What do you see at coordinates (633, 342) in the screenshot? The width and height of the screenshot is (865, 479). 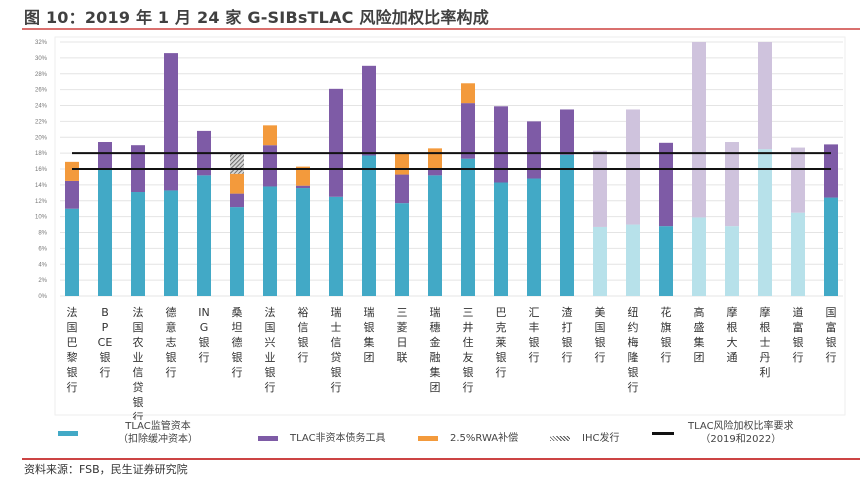 I see `x-tick-char: 梅` at bounding box center [633, 342].